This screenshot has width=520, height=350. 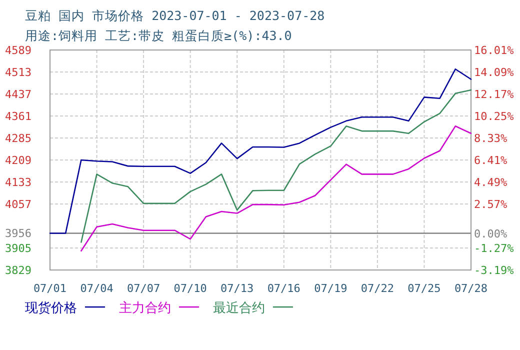 I want to click on y-tick-label: 4209, so click(x=18, y=160).